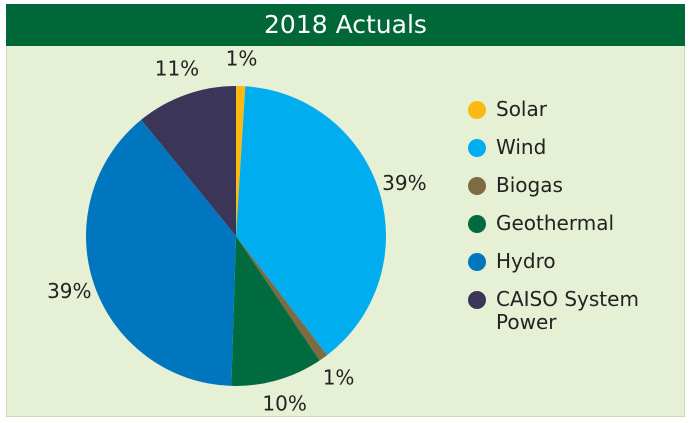 Image resolution: width=691 pixels, height=423 pixels. Describe the element at coordinates (571, 109) in the screenshot. I see `legend-item: Solar` at that location.